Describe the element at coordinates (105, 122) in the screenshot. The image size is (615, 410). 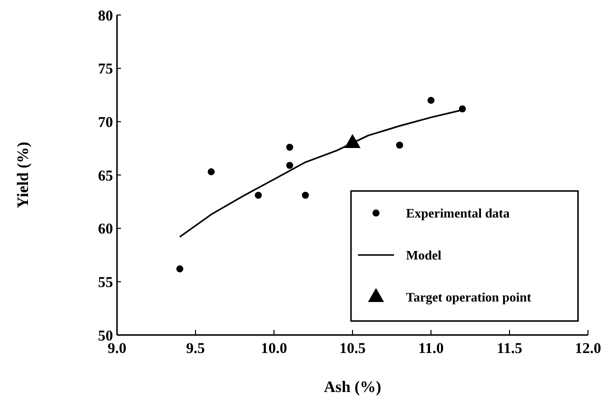
I see `y-tick-label: 70` at that location.